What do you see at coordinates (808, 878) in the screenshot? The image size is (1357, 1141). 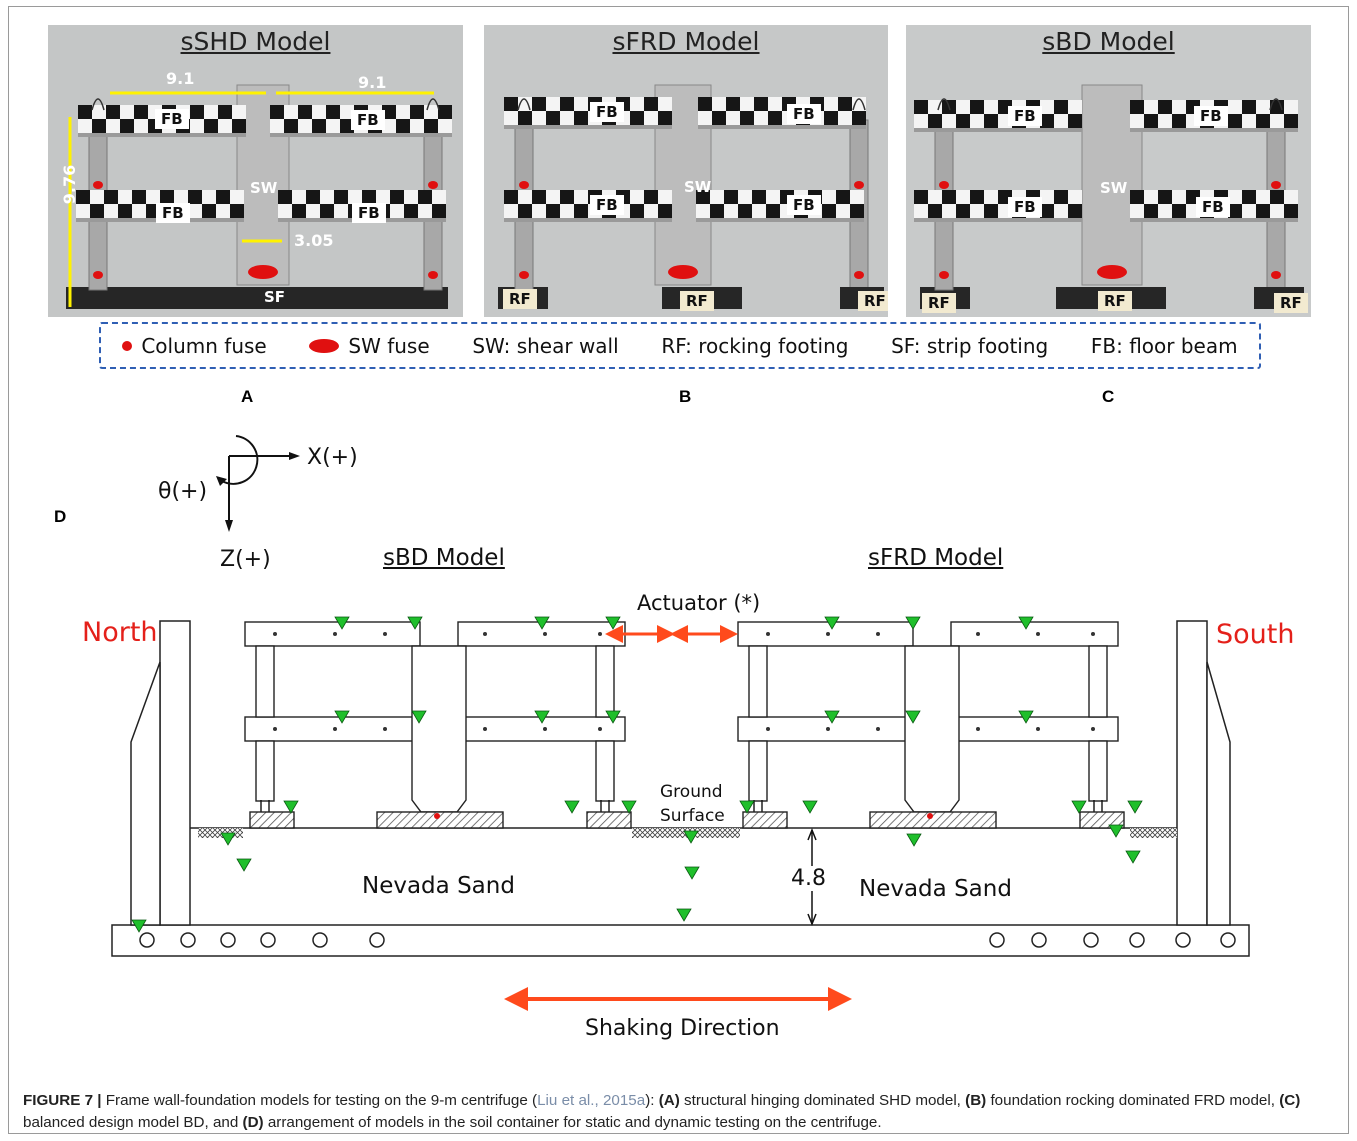 I see `depth-label: 4.8` at bounding box center [808, 878].